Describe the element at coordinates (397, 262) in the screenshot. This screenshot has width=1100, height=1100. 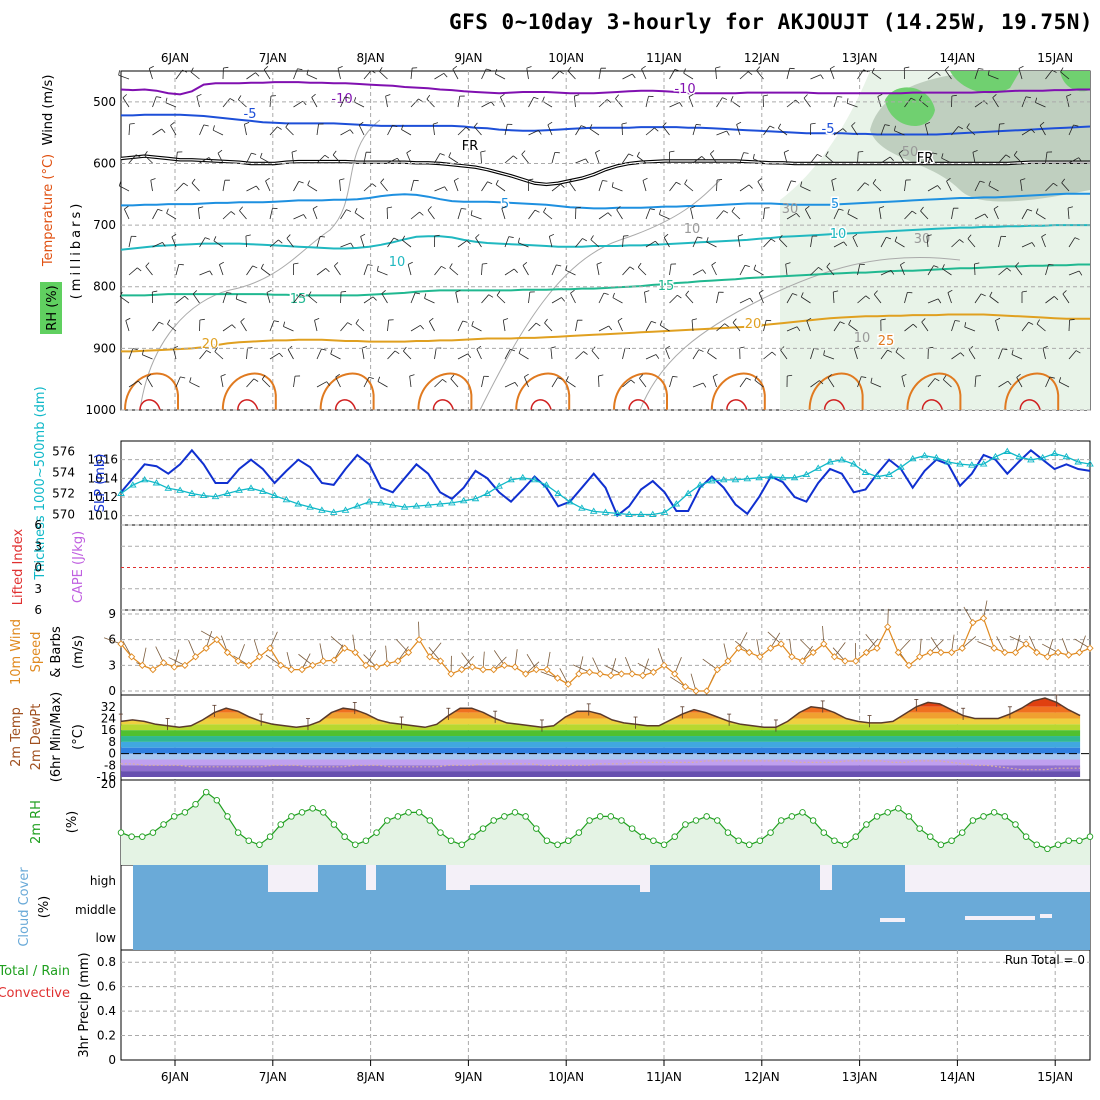
I see `contour-label: 10` at that location.